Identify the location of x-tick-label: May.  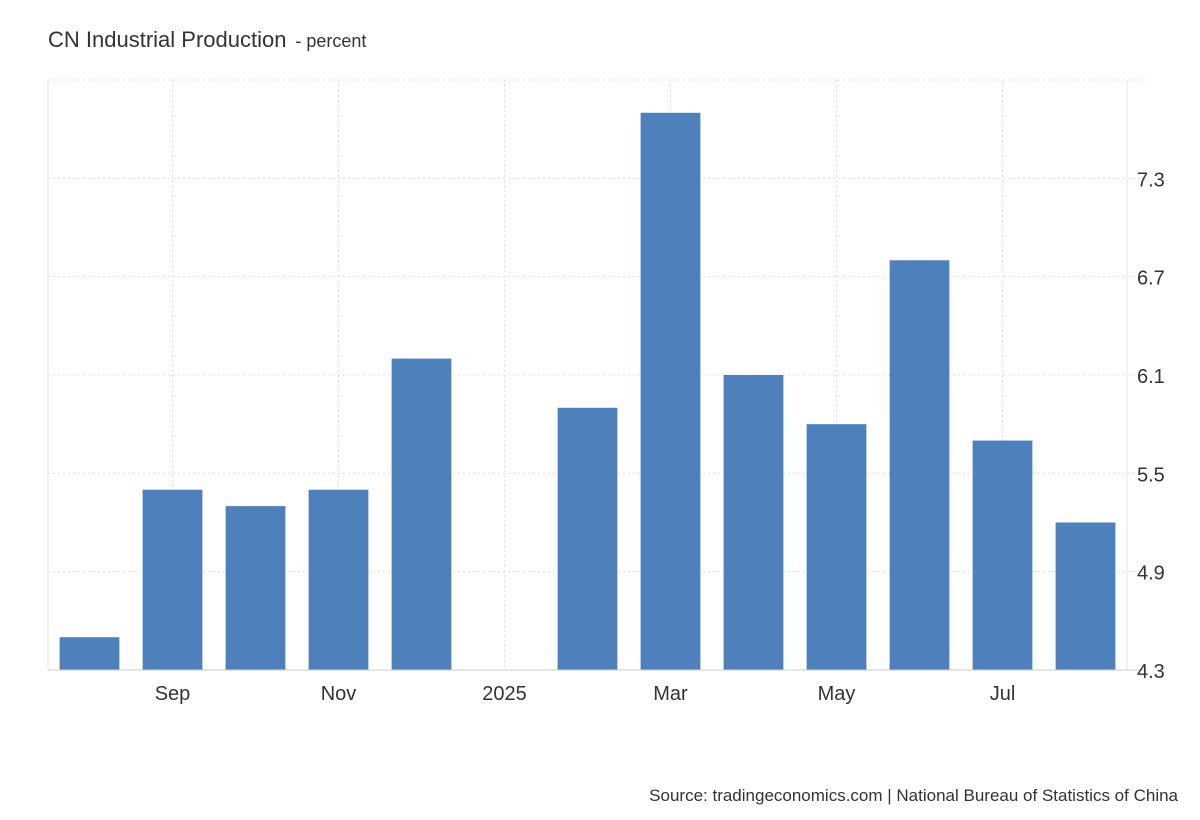
(837, 694).